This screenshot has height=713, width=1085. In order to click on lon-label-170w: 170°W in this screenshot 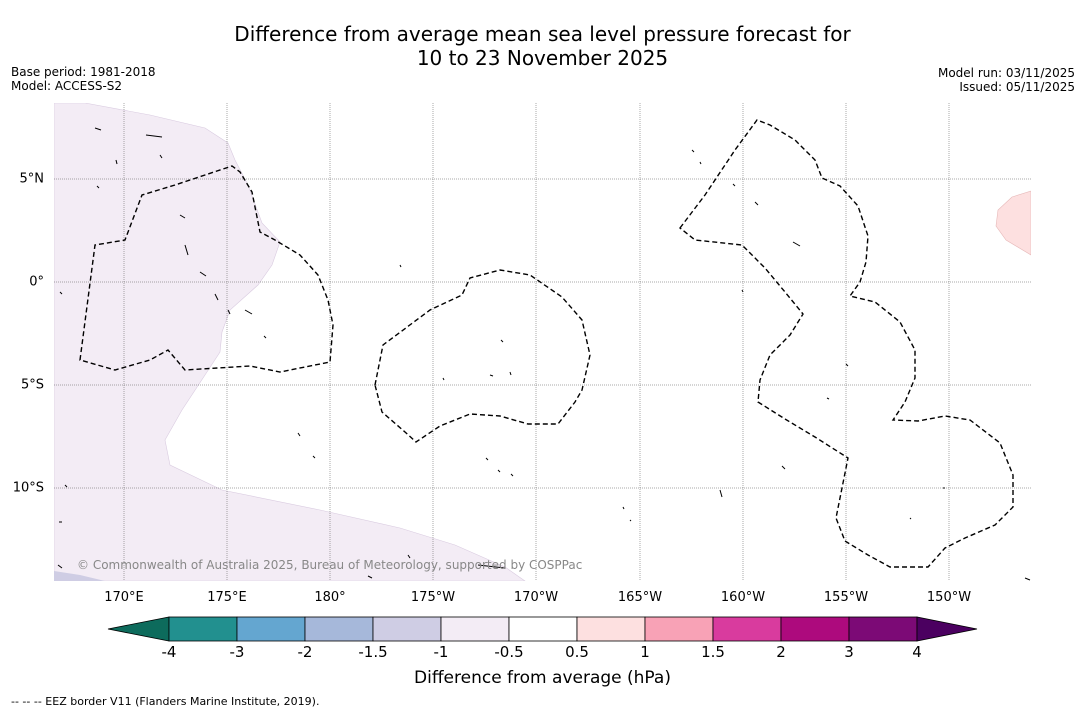, I will do `click(536, 597)`.